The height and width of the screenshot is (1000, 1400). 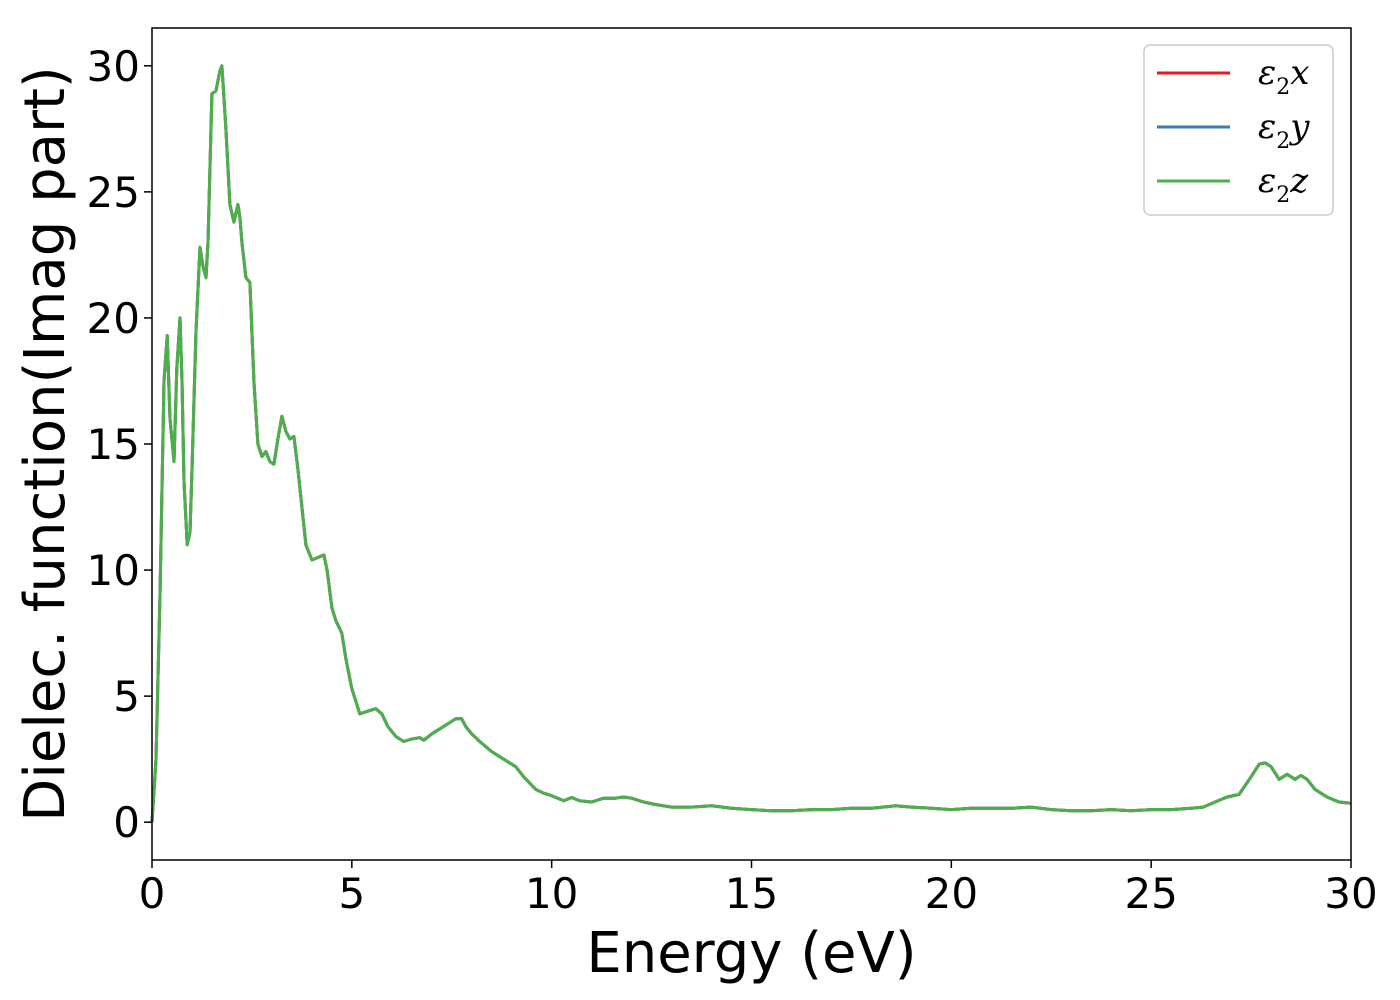 What do you see at coordinates (551, 893) in the screenshot?
I see `x-tick-label: 10` at bounding box center [551, 893].